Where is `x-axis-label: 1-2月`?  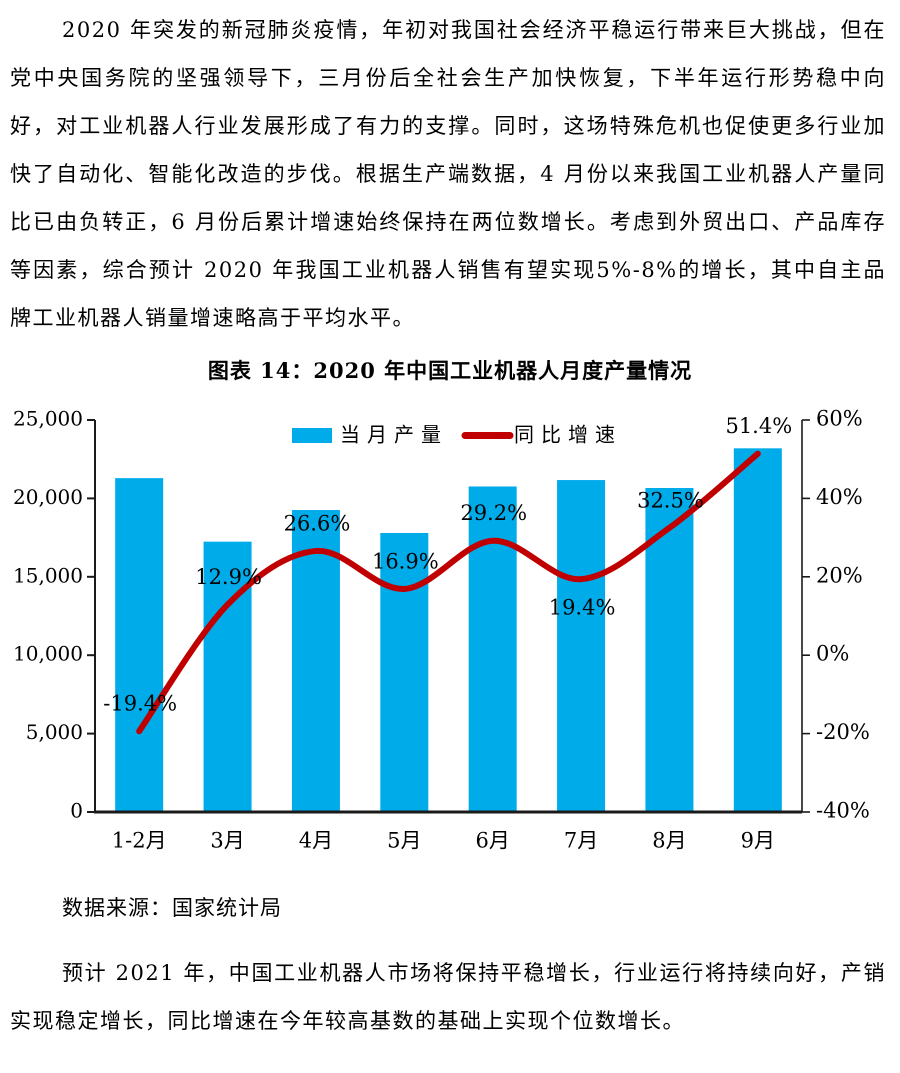
x-axis-label: 1-2月 is located at coordinates (139, 841).